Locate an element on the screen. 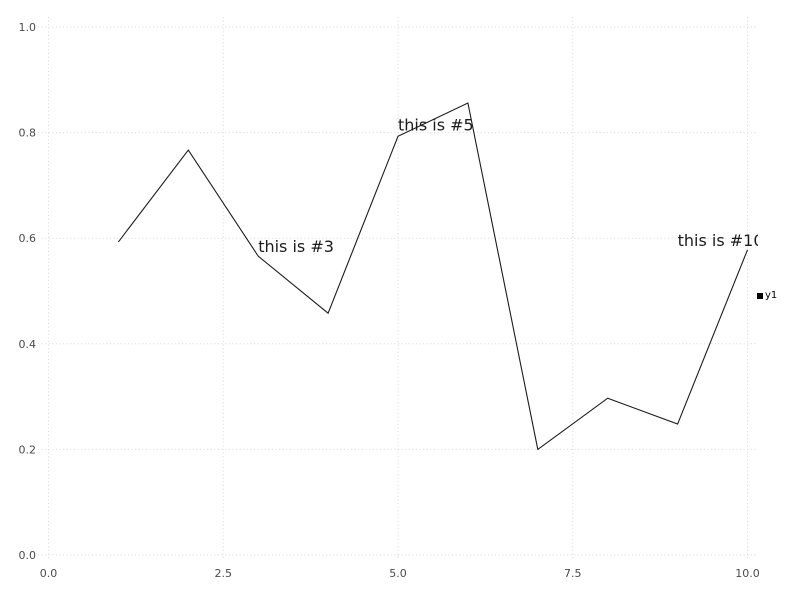  legend: y1 is located at coordinates (767, 296).